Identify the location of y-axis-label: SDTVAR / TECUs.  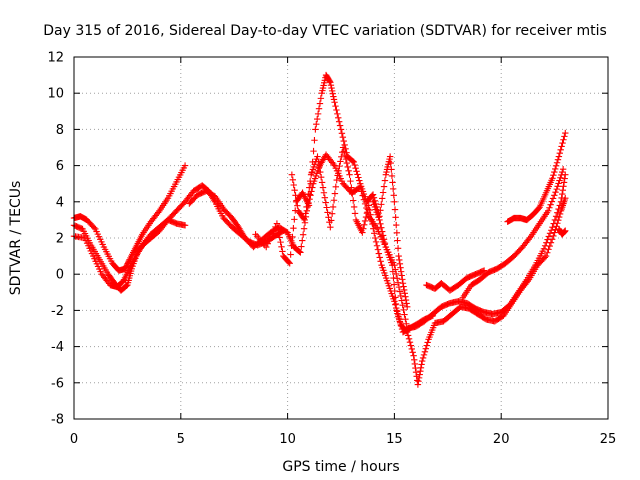
(16, 238).